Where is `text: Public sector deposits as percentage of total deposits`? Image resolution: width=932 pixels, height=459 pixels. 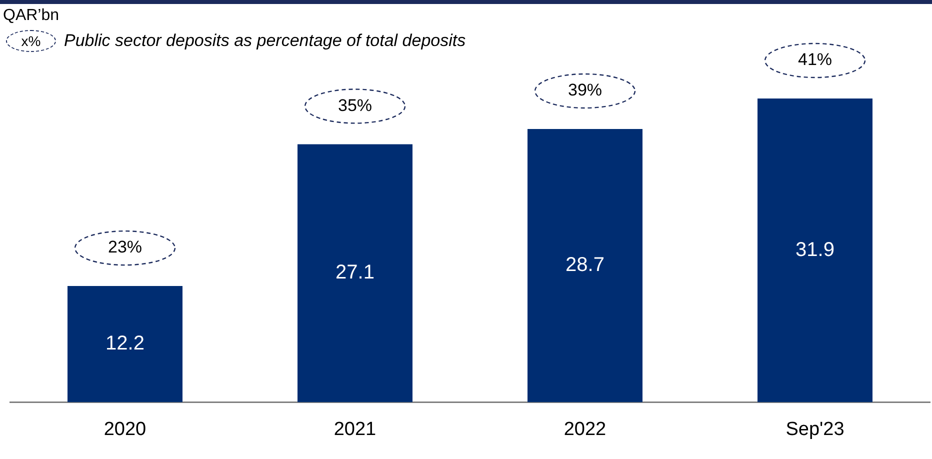
text: Public sector deposits as percentage of total deposits is located at coordinates (265, 41).